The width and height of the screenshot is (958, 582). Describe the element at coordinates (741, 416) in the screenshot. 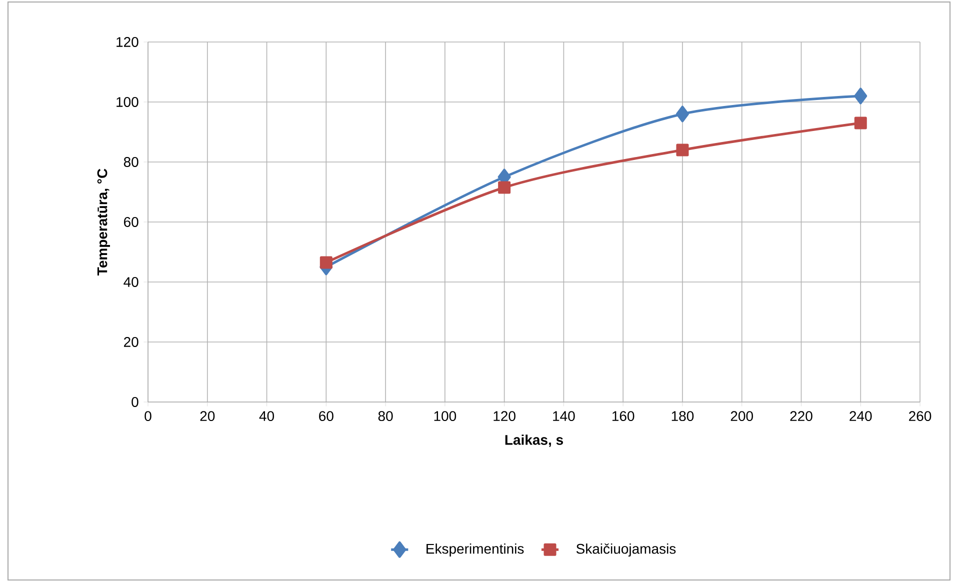

I see `x-tick-label: 200` at that location.